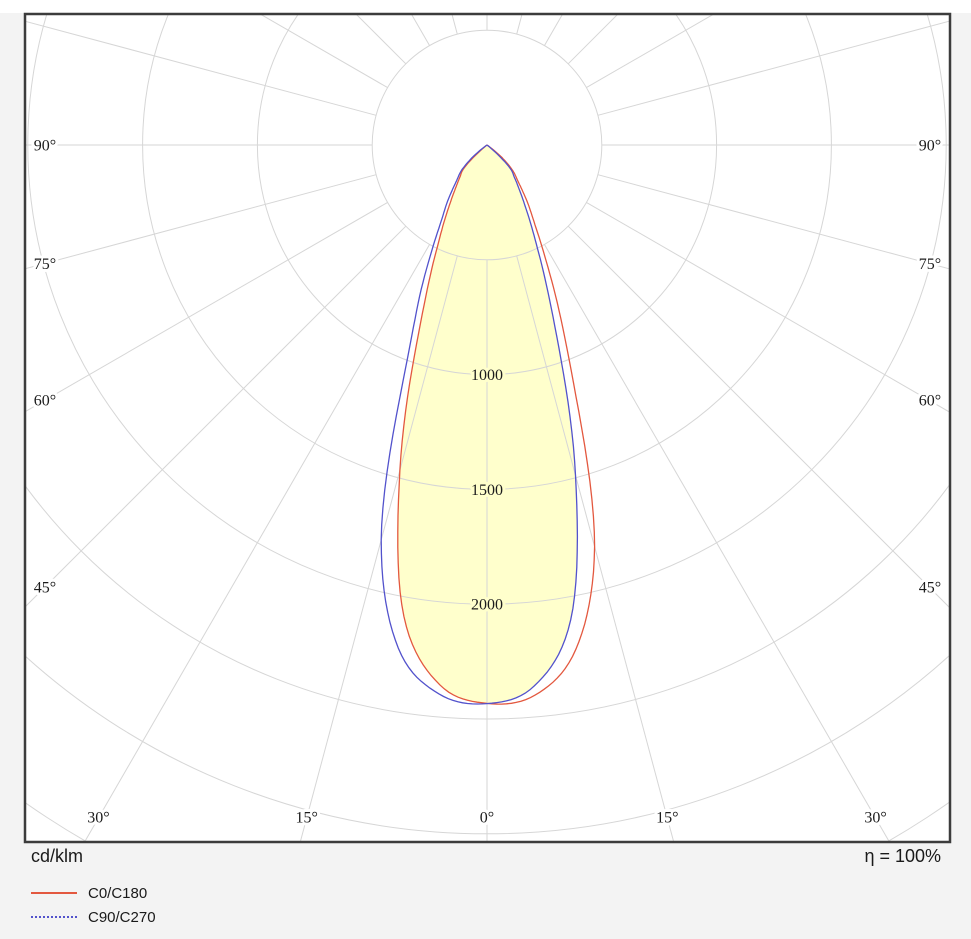  What do you see at coordinates (902, 856) in the screenshot?
I see `efficiency-label: η = 100%` at bounding box center [902, 856].